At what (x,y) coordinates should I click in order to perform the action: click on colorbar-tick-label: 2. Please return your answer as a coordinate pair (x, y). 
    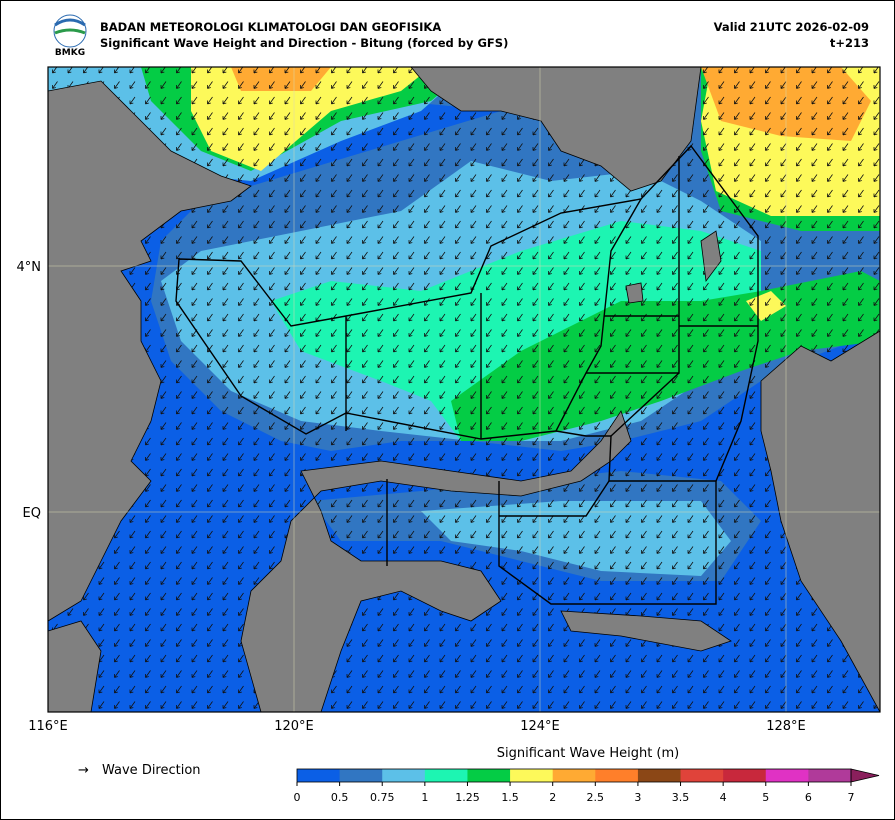
    Looking at the image, I should click on (552, 797).